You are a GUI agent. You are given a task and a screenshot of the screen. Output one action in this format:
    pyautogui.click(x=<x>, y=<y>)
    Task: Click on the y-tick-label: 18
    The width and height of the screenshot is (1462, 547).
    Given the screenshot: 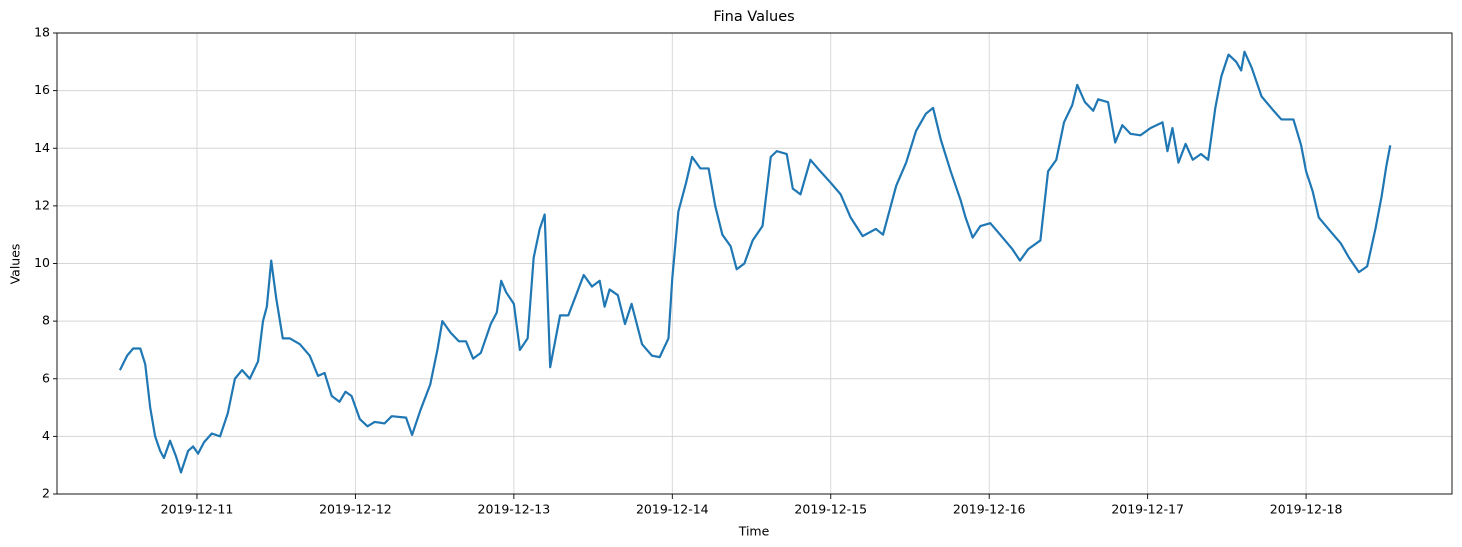 What is the action you would take?
    pyautogui.click(x=42, y=32)
    